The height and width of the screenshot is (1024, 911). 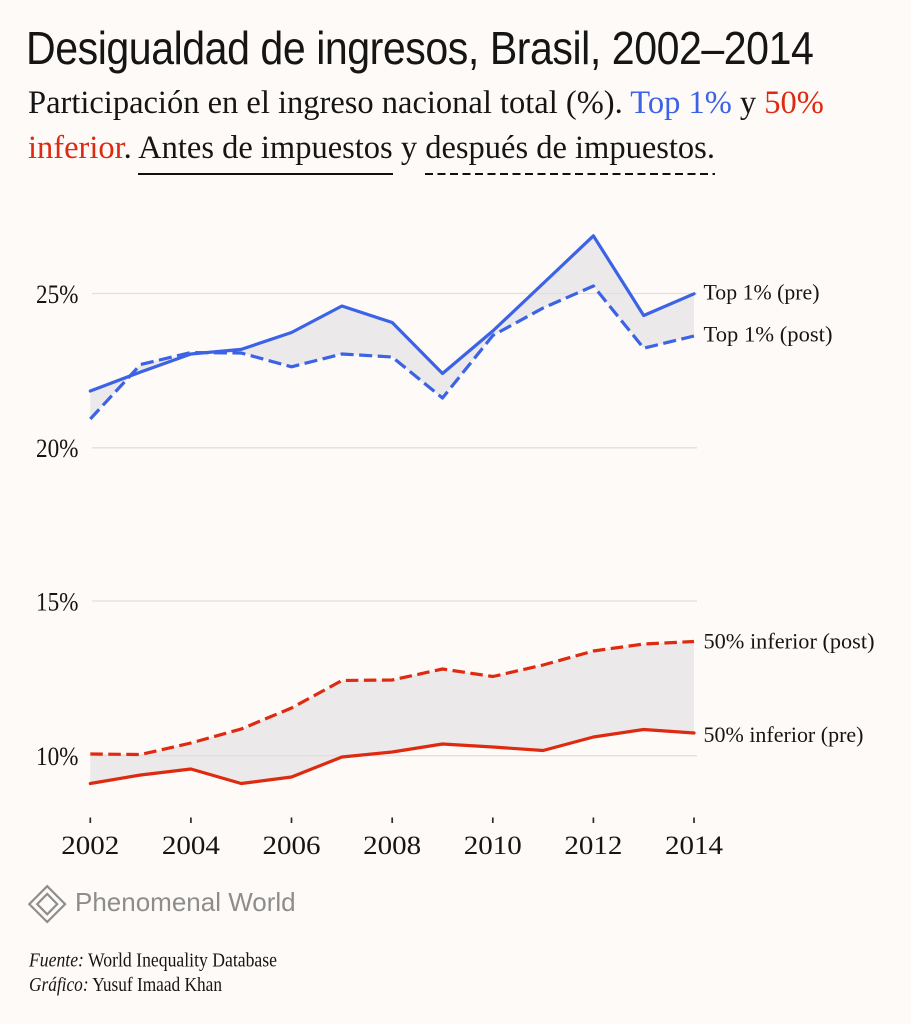 I want to click on svg-text: 20%, so click(x=57, y=448).